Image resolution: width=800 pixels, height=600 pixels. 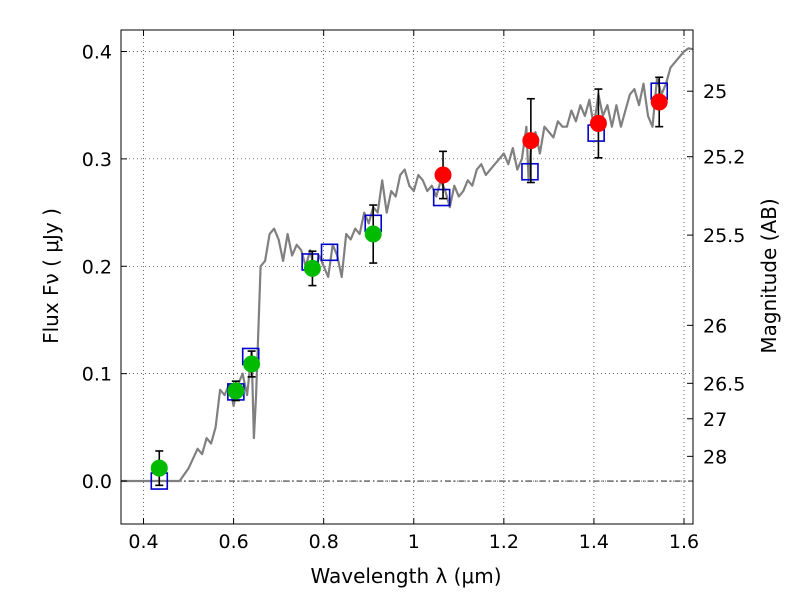 What do you see at coordinates (594, 542) in the screenshot?
I see `x-tick-label: 1.4` at bounding box center [594, 542].